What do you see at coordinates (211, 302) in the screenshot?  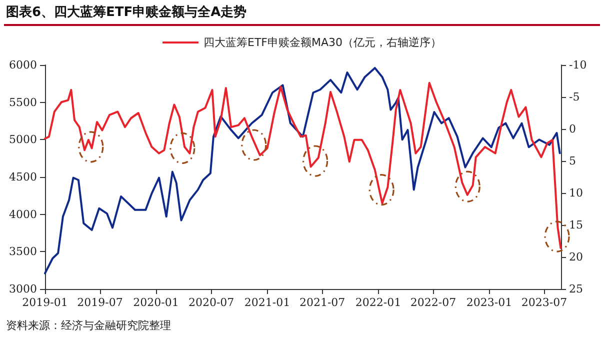 I see `x-tick-label: 2020-07` at bounding box center [211, 302].